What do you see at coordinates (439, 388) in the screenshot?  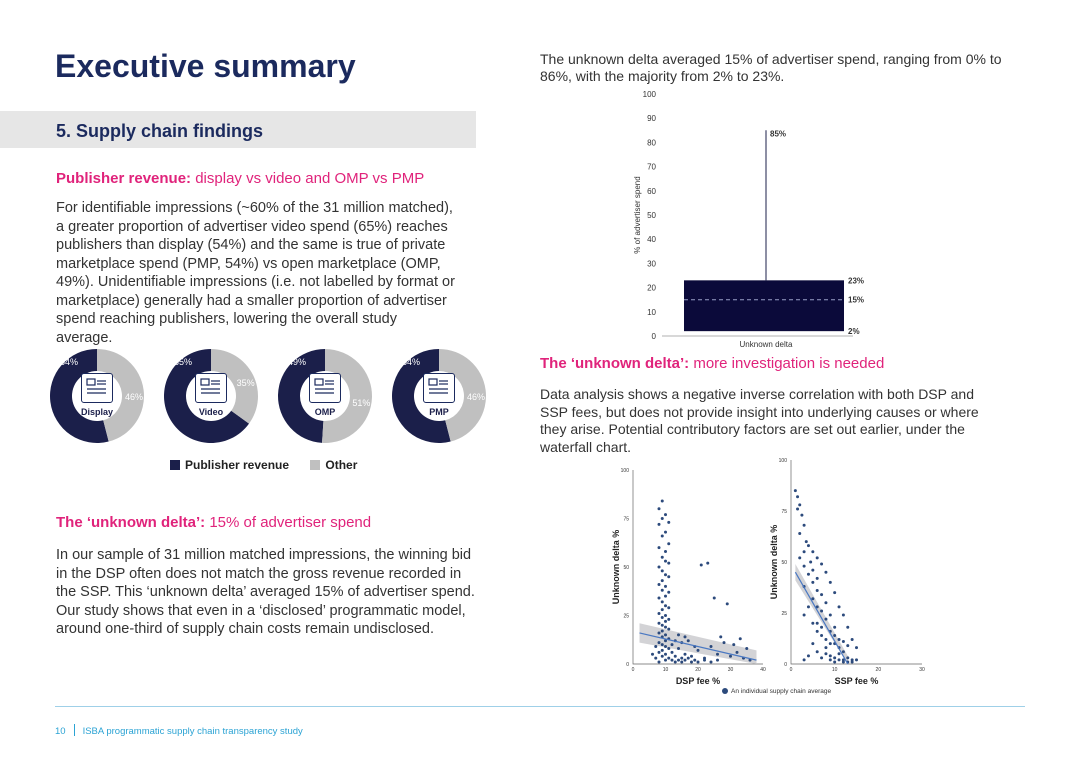 I see `pmp-icon` at bounding box center [439, 388].